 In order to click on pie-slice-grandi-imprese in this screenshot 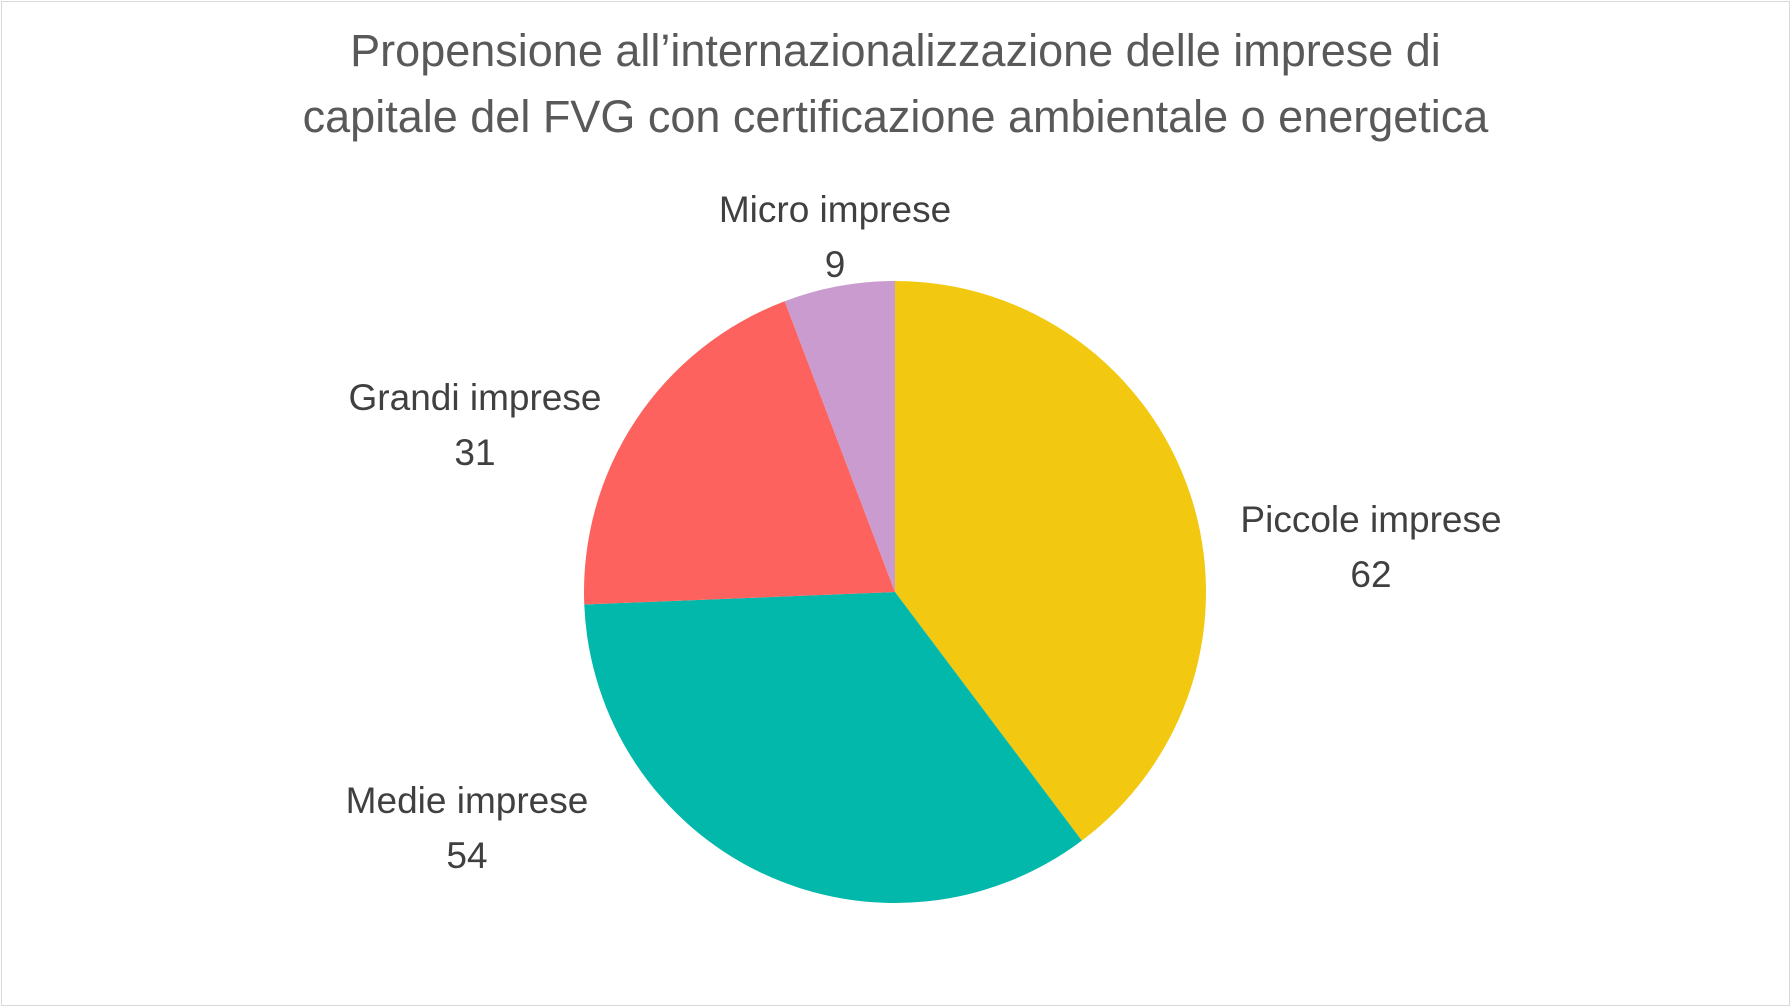, I will do `click(739, 453)`.